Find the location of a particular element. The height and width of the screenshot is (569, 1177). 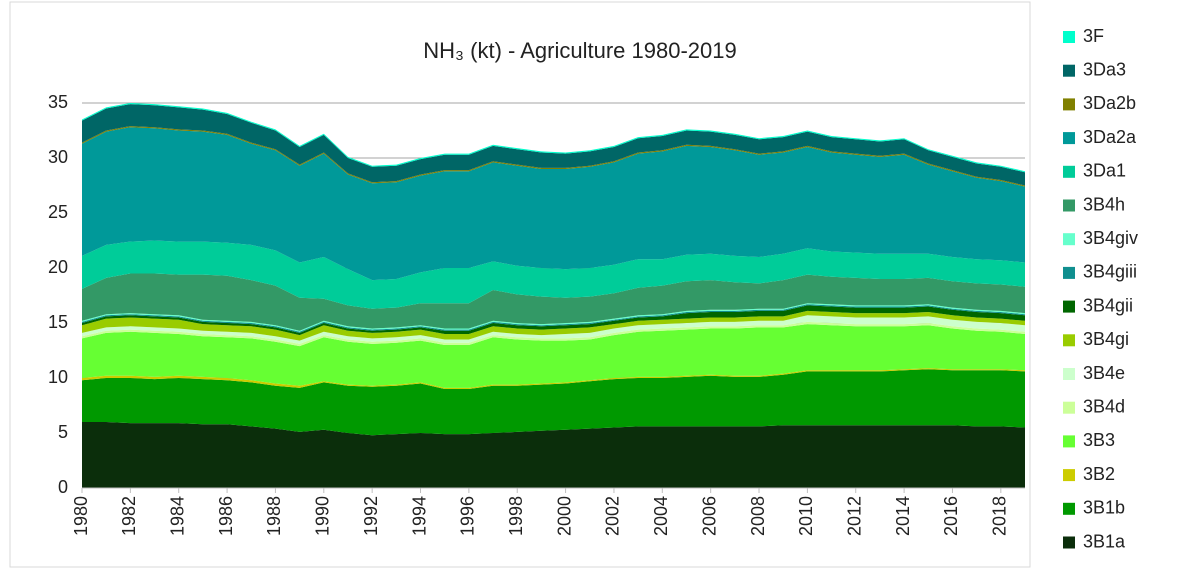

x-tick-label: 1990 is located at coordinates (323, 516).